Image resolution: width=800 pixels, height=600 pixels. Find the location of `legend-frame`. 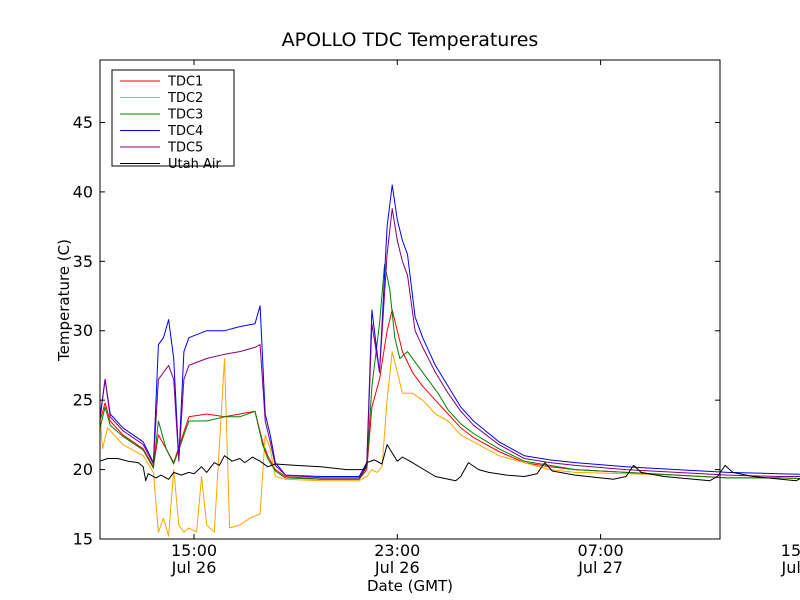

legend-frame is located at coordinates (173, 118).